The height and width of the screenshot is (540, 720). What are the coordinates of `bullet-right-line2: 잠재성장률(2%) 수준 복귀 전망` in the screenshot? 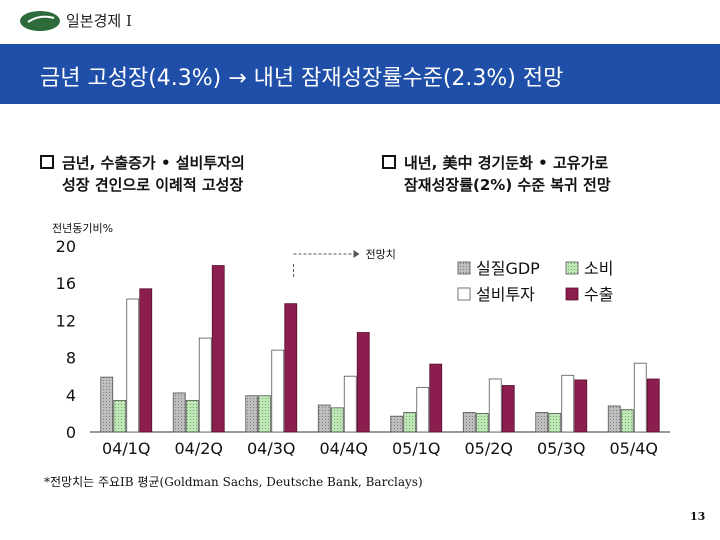 It's located at (507, 185).